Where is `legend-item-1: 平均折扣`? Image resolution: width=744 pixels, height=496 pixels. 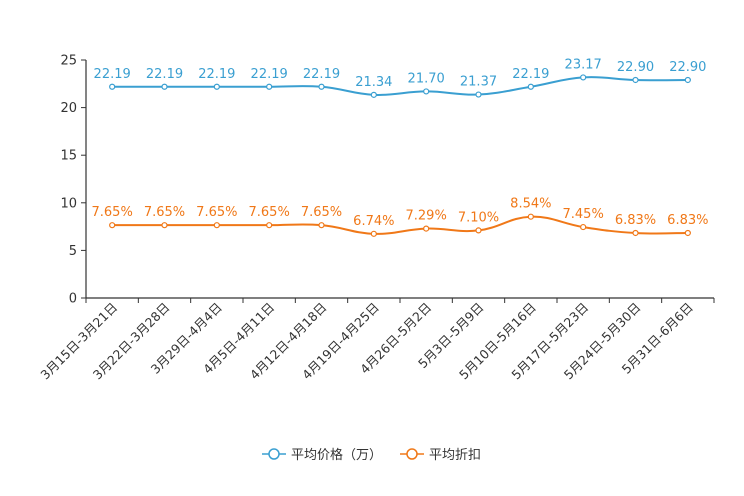
legend-item-1: 平均折扣 is located at coordinates (440, 455).